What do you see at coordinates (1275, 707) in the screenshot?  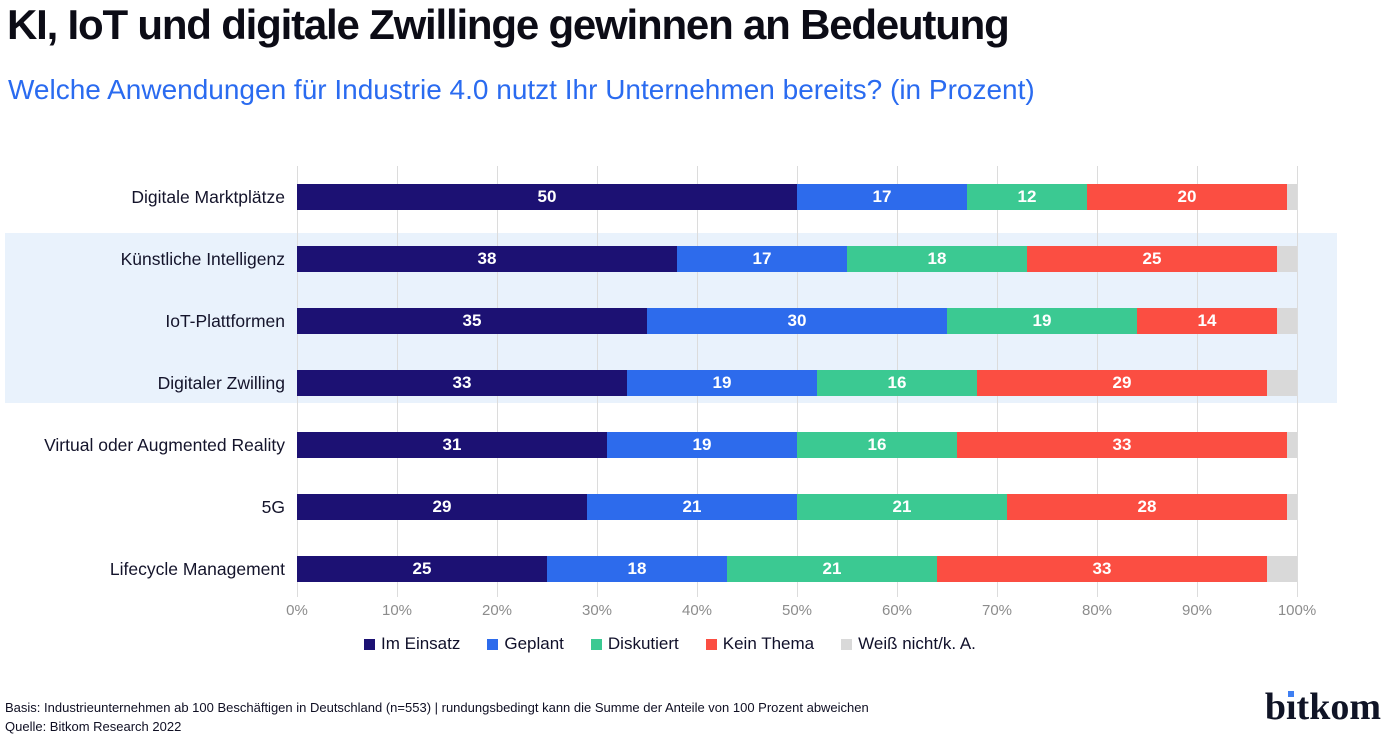 I see `logo-text-before: b` at bounding box center [1275, 707].